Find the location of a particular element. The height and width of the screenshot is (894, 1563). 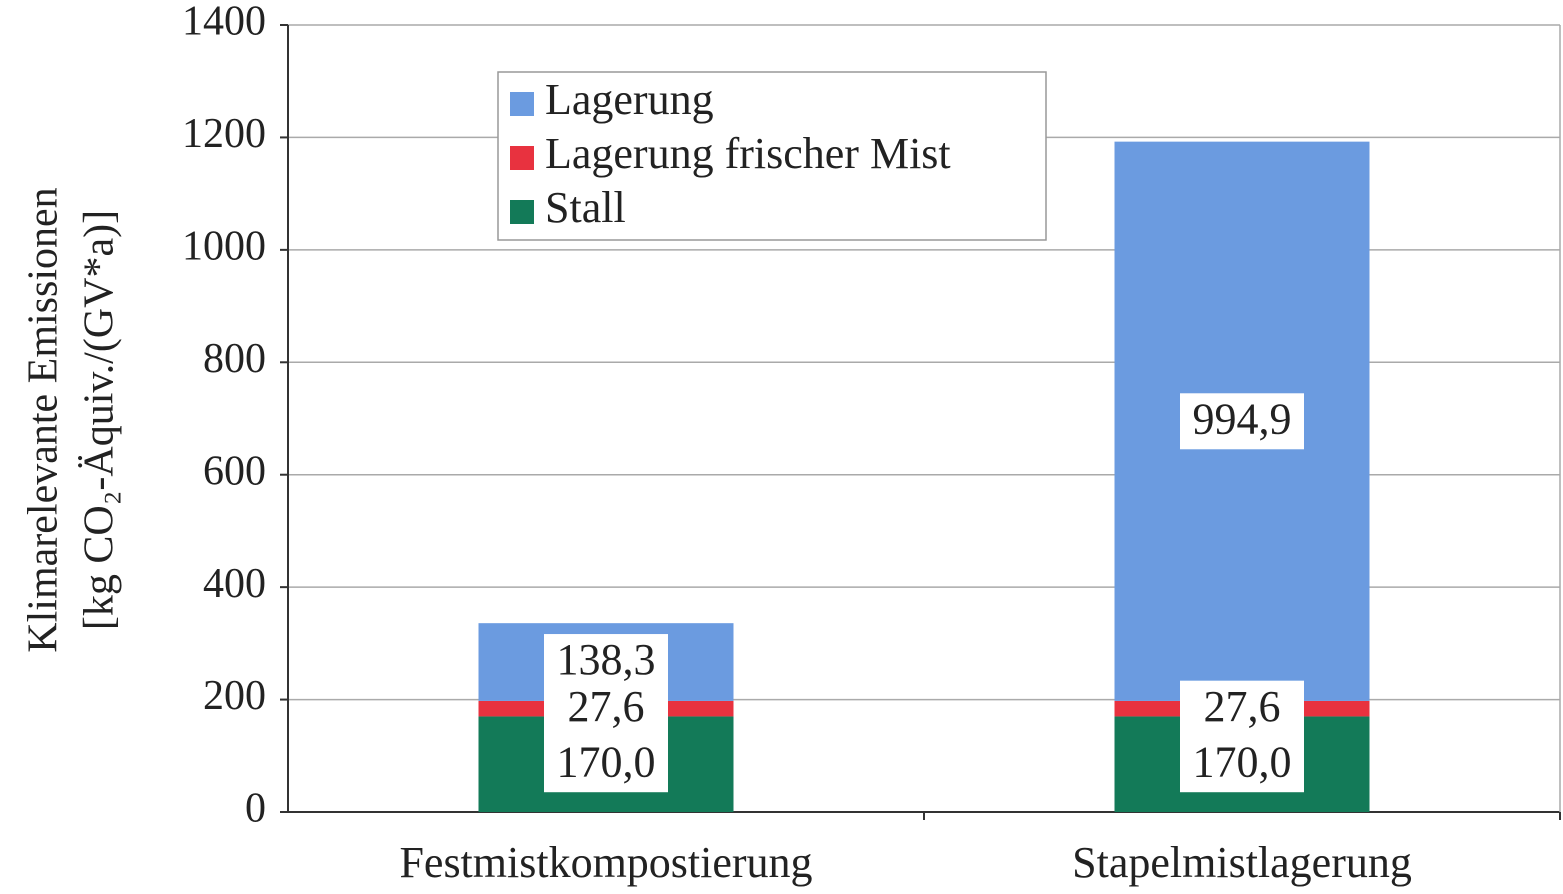

data-label-text: 994,9 is located at coordinates (1242, 418).